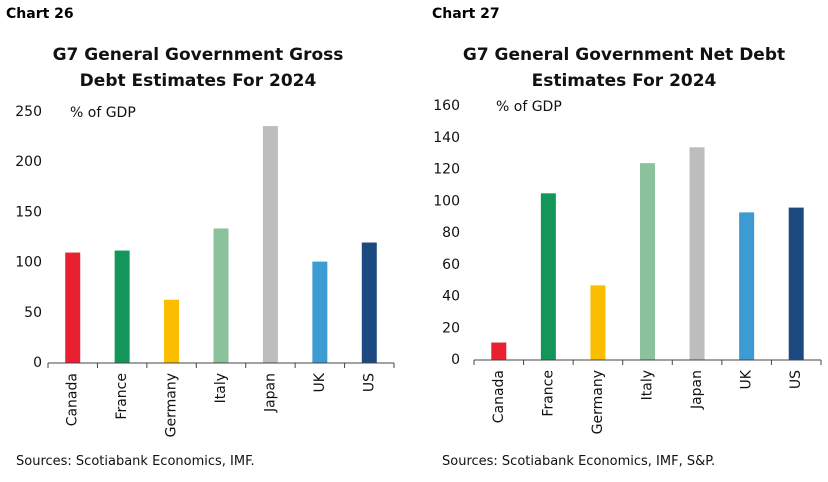  I want to click on y-tick-label: 160, so click(446, 106).